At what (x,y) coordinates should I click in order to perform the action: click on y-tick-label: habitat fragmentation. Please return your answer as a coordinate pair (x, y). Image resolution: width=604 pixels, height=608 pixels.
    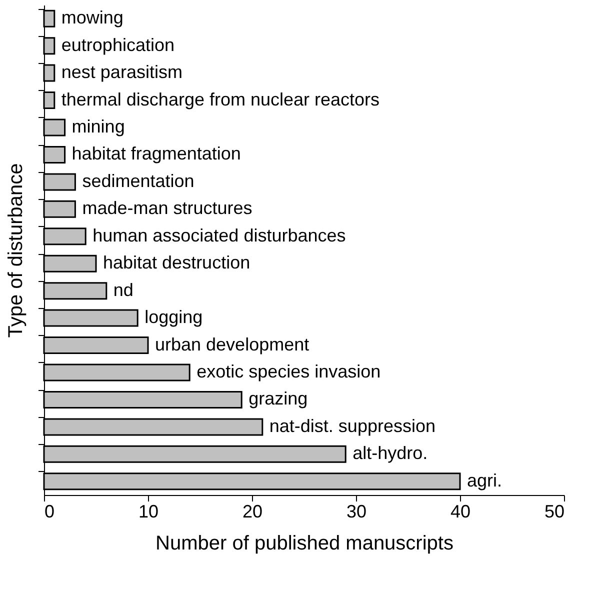
    Looking at the image, I should click on (156, 154).